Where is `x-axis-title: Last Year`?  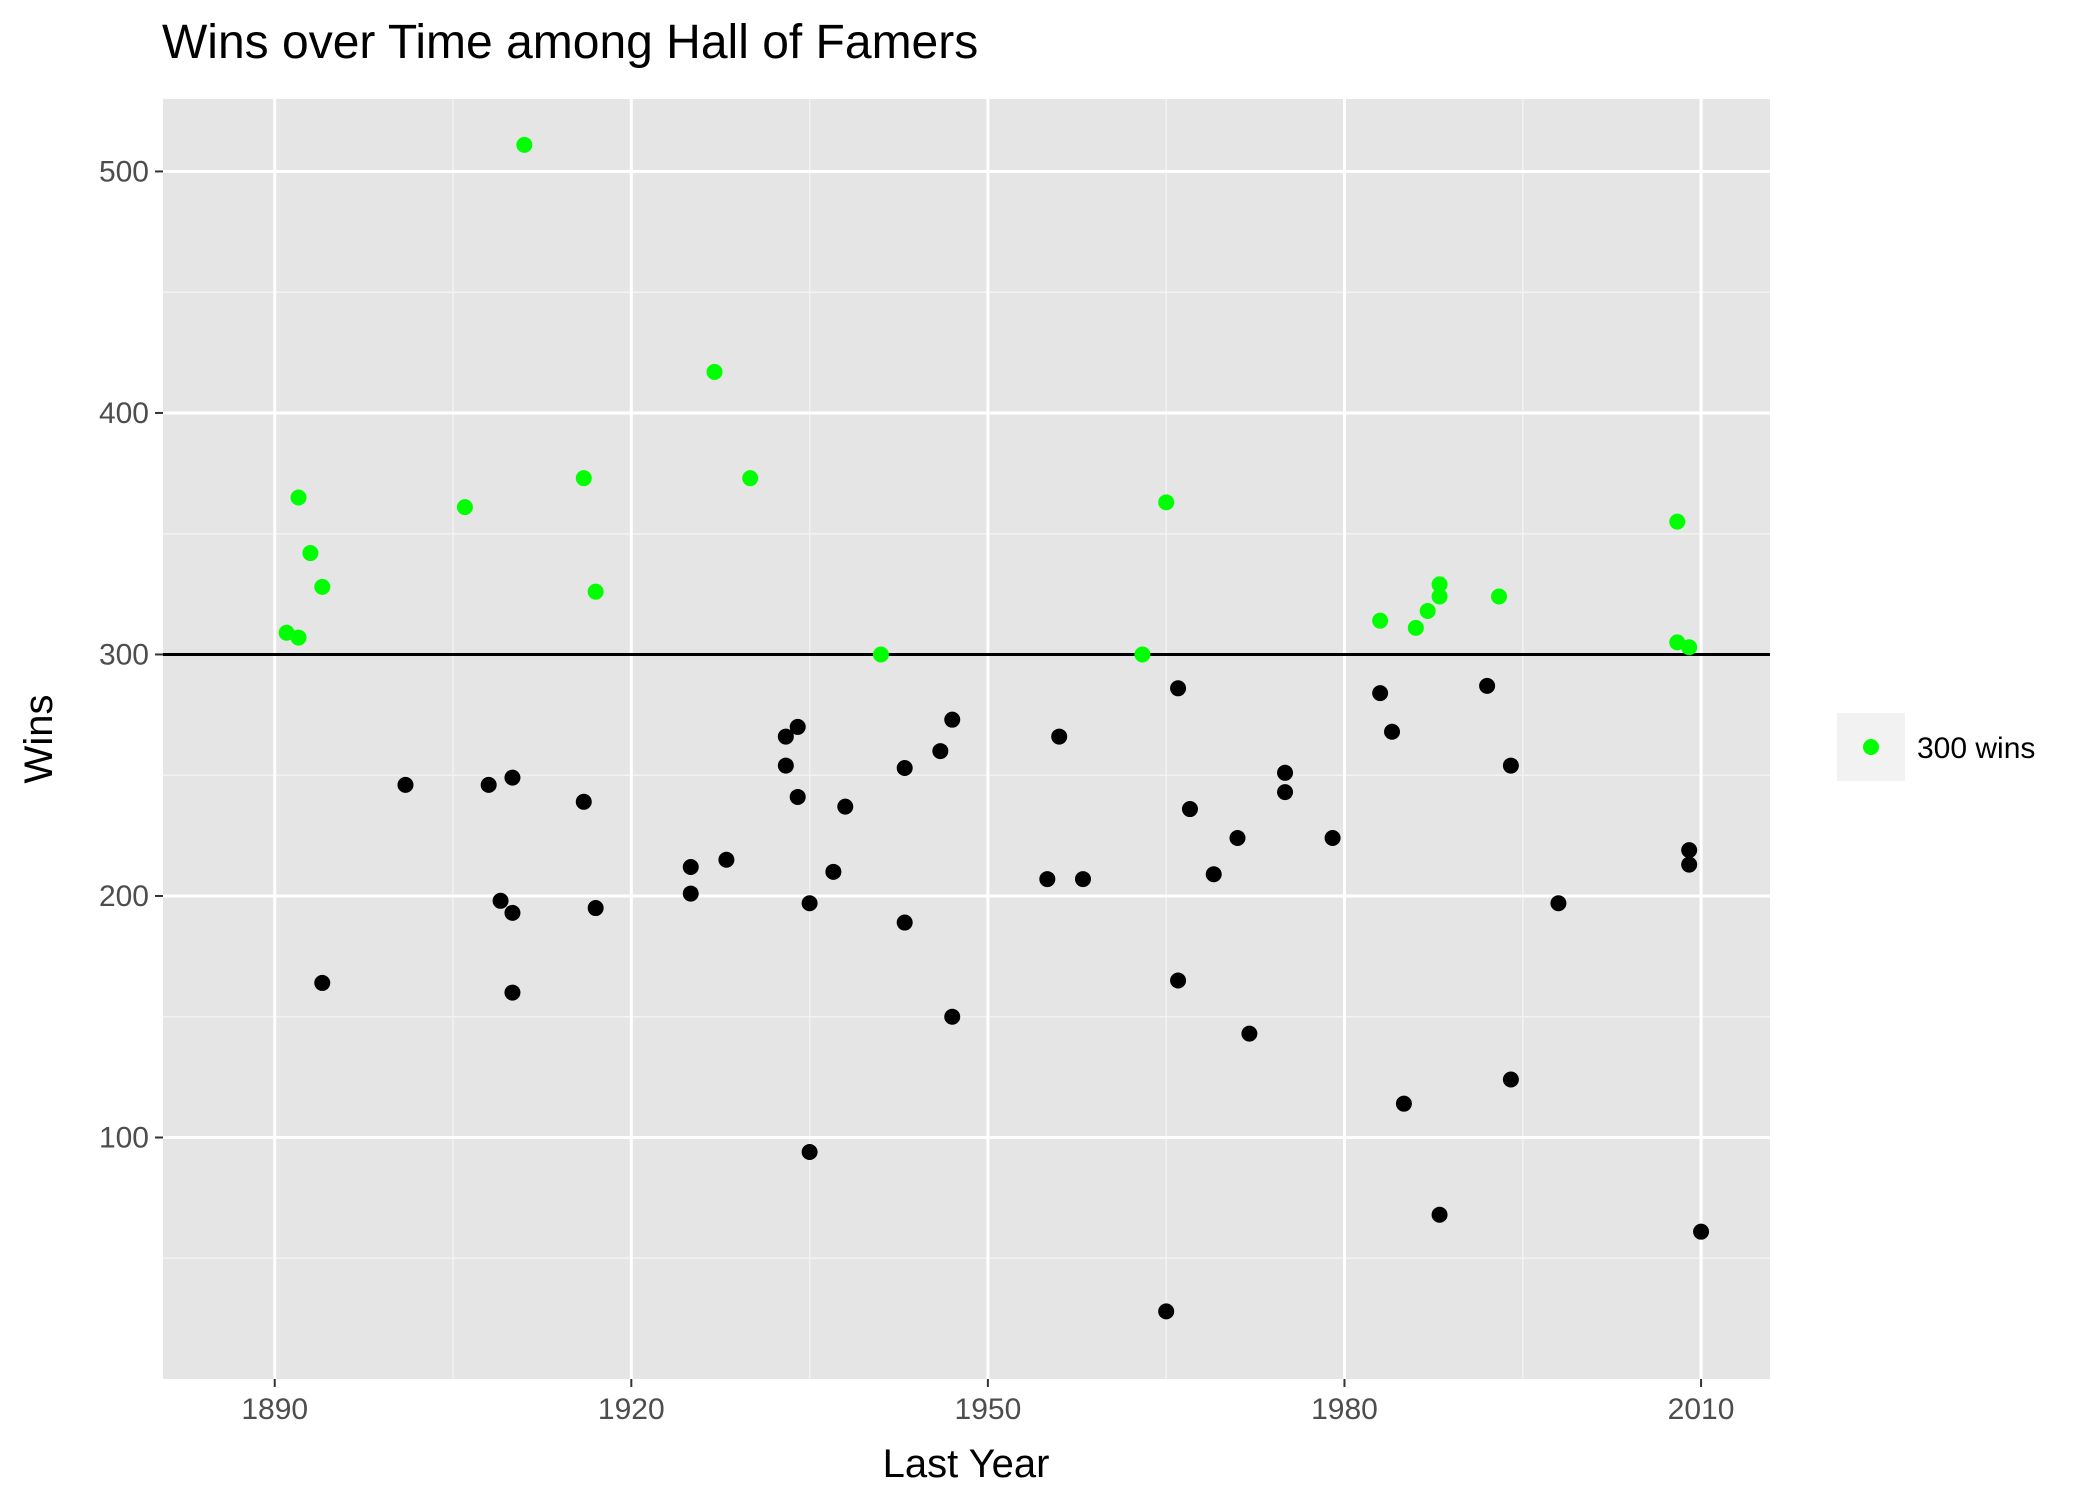
x-axis-title: Last Year is located at coordinates (966, 1464).